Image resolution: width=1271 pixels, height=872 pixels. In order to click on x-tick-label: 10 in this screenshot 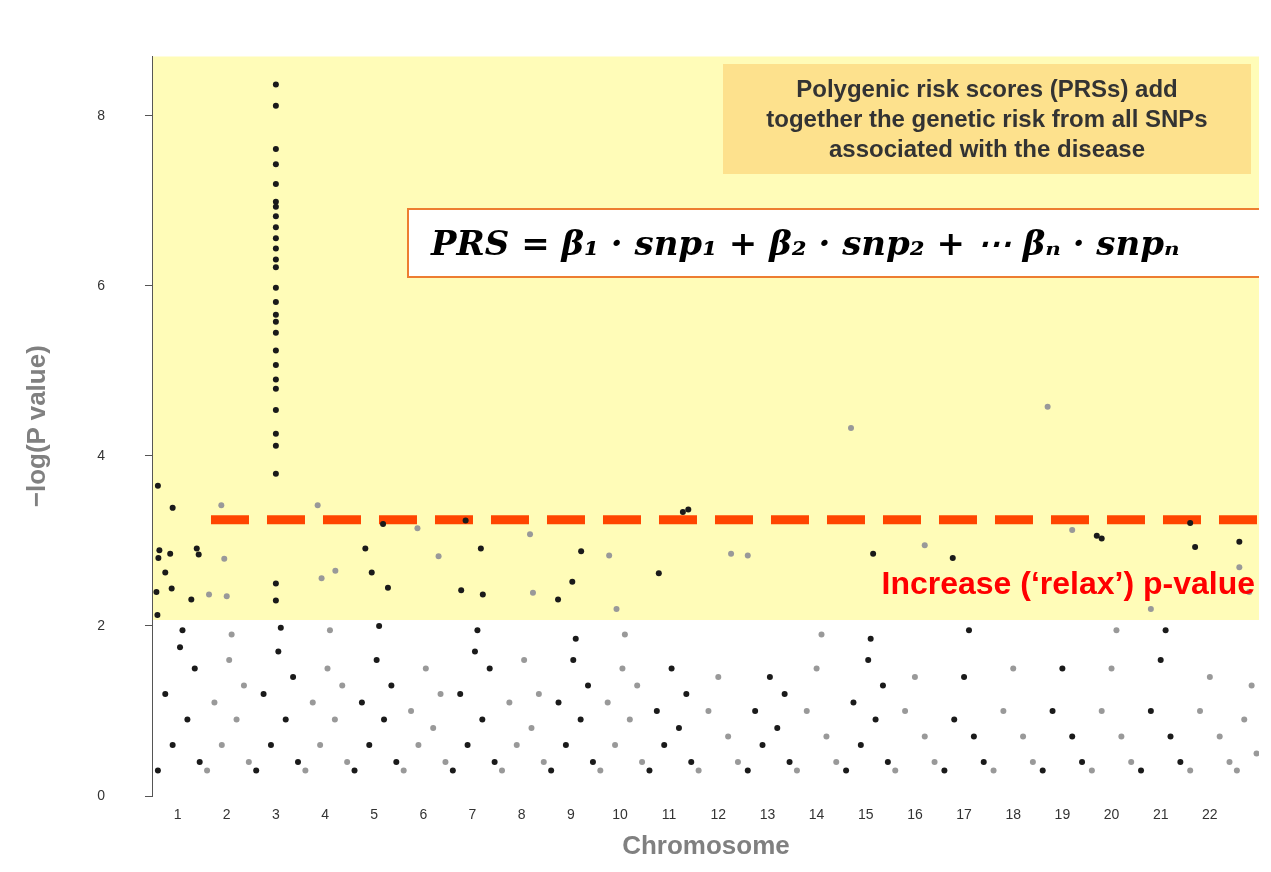, I will do `click(620, 814)`.